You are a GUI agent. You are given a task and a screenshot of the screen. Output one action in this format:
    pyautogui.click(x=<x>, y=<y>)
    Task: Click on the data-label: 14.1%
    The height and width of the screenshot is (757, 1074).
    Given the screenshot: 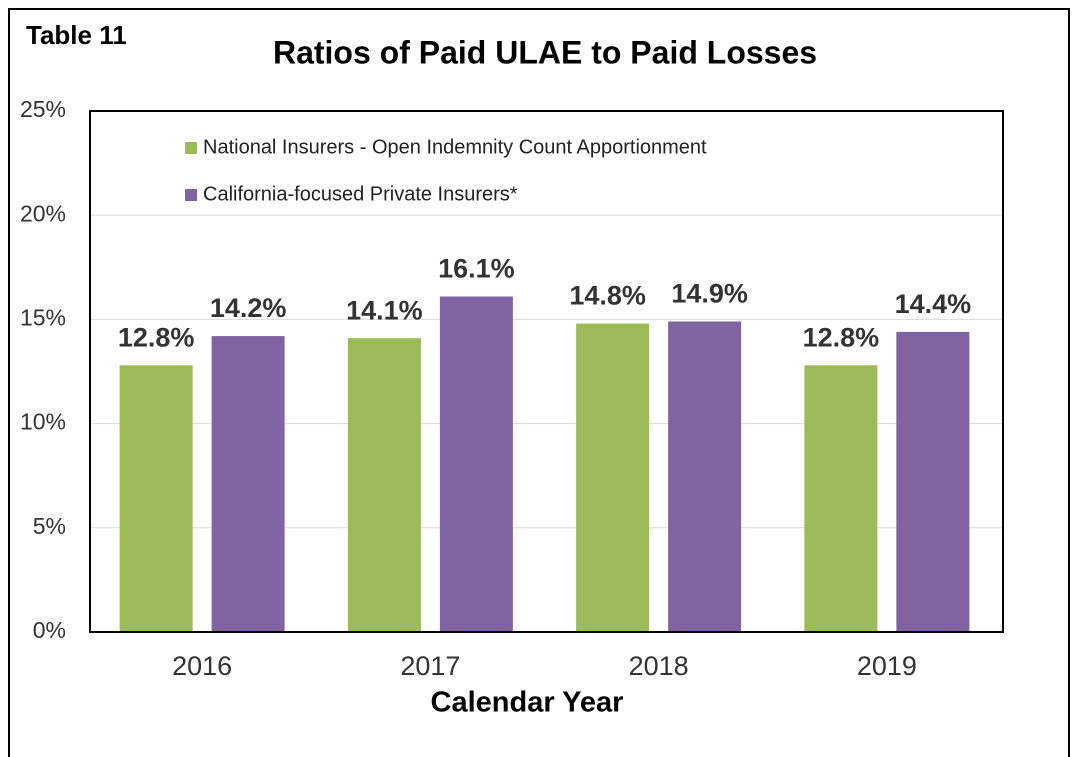 What is the action you would take?
    pyautogui.click(x=384, y=310)
    